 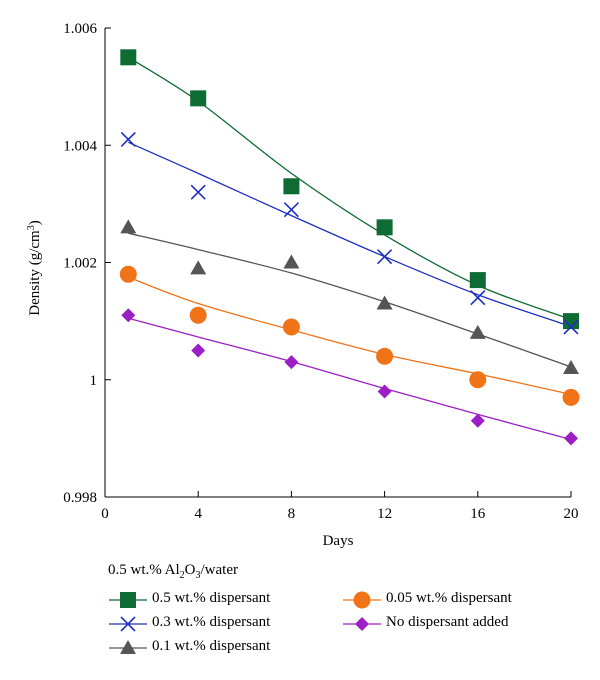 I want to click on y-axis-title: Density (g/cm3), so click(x=35, y=267).